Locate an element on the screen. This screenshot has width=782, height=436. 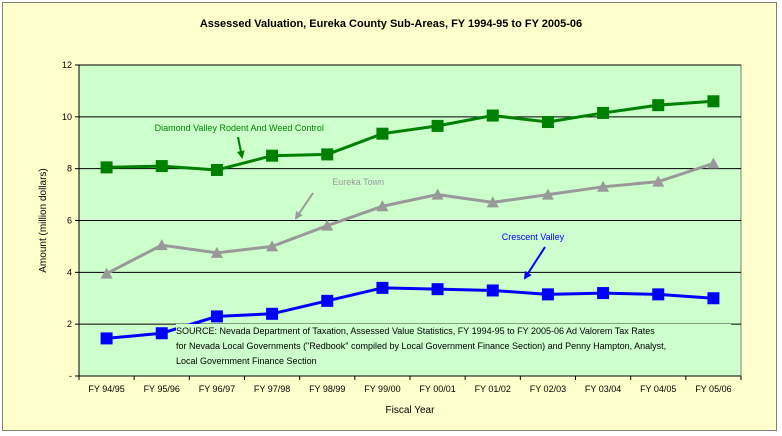
series-label: Crescent Valley is located at coordinates (533, 237).